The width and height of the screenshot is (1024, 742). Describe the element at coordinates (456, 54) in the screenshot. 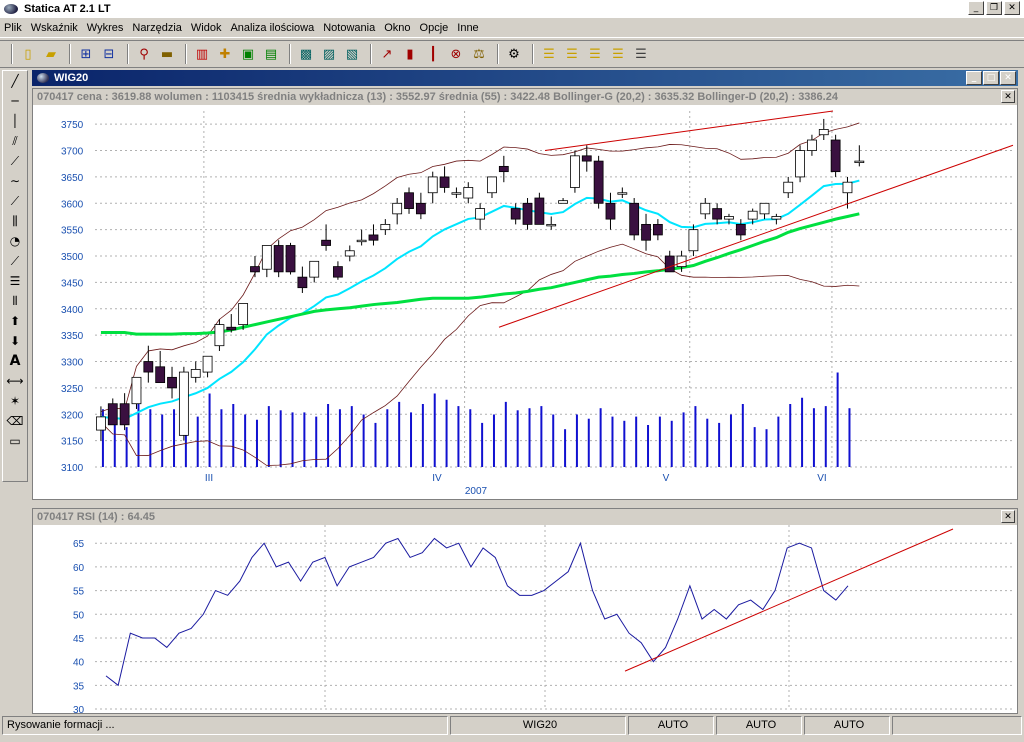

I see `circle-x-icon: ⊗` at that location.